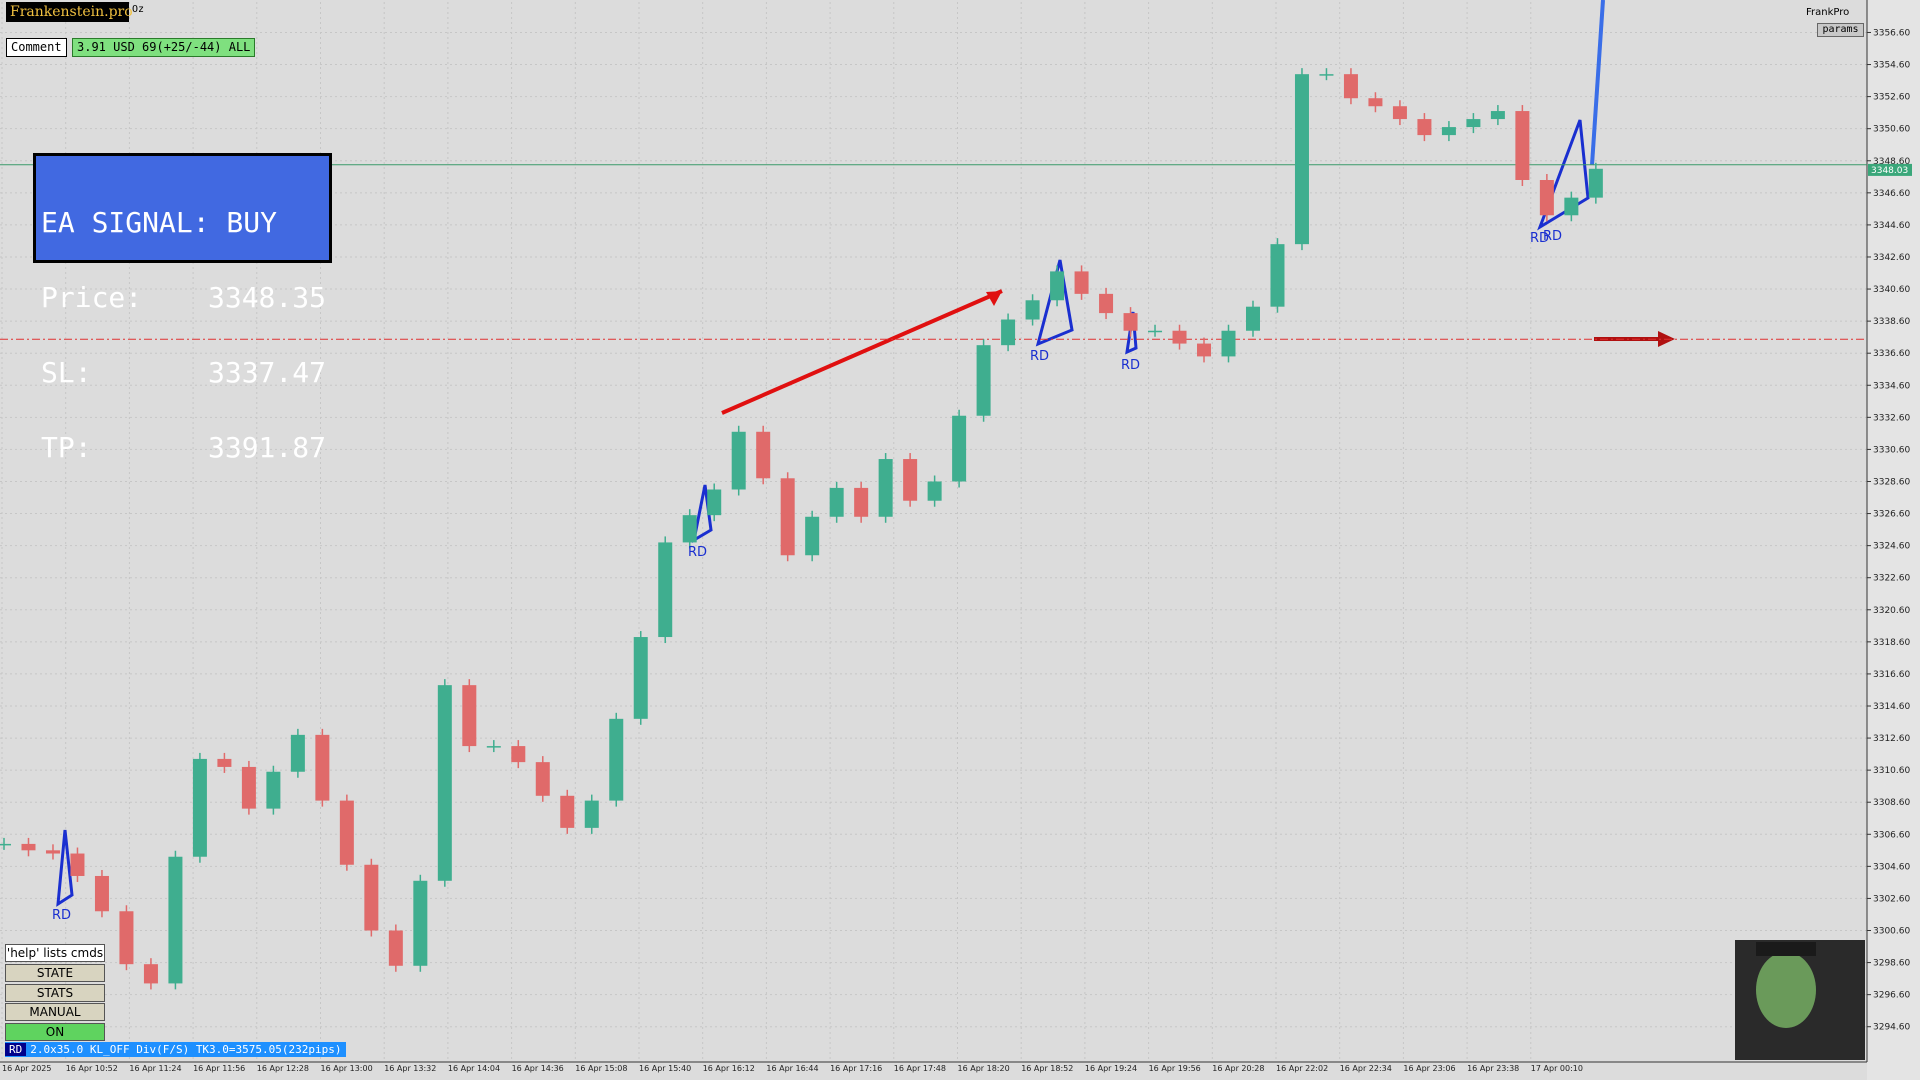 The image size is (1920, 1080). What do you see at coordinates (185, 372) in the screenshot?
I see `signal-row: SL: 3337.47` at bounding box center [185, 372].